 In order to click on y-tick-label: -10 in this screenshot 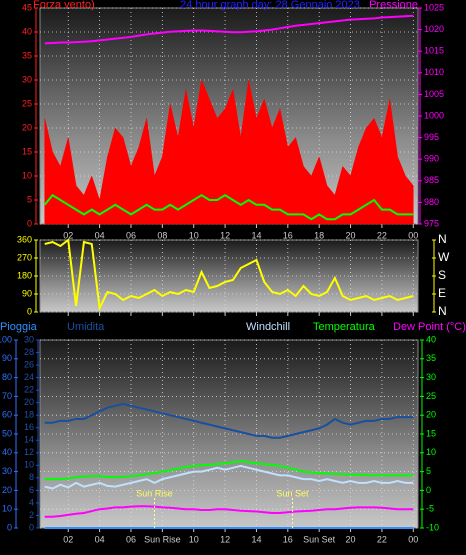, I will do `click(432, 527)`.